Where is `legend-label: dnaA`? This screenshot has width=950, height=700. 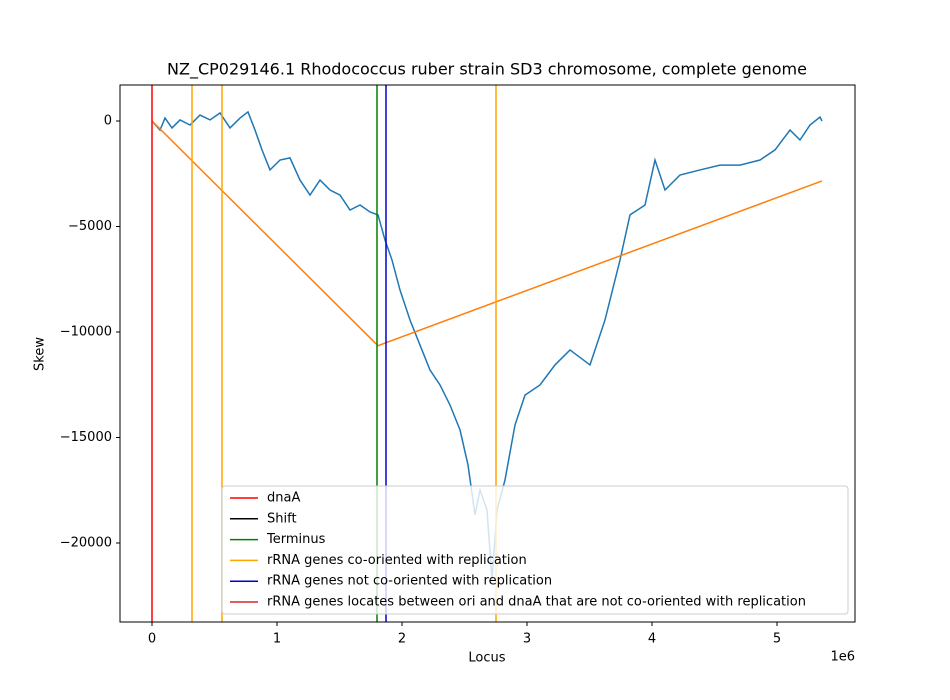
legend-label: dnaA is located at coordinates (283, 498).